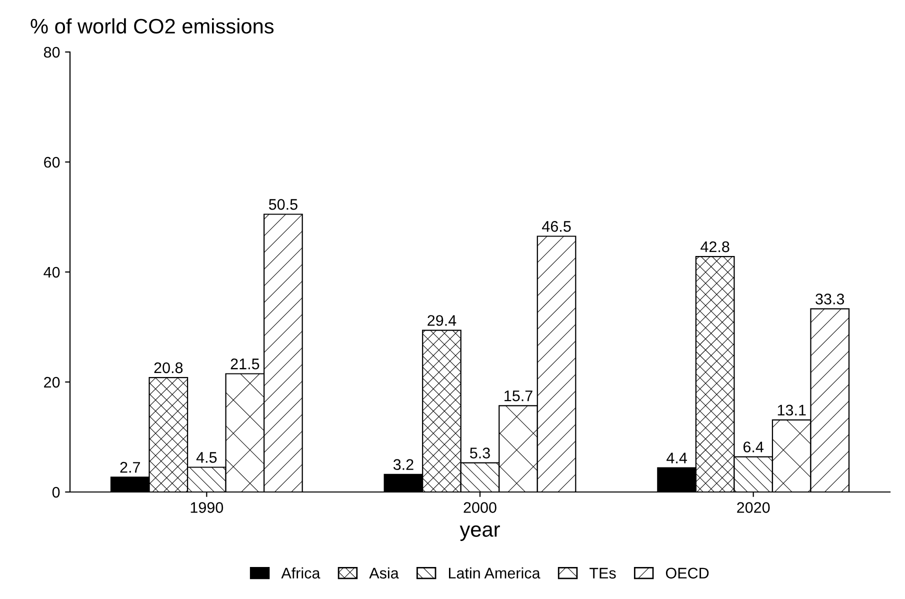  I want to click on data-label: 50.5, so click(283, 204).